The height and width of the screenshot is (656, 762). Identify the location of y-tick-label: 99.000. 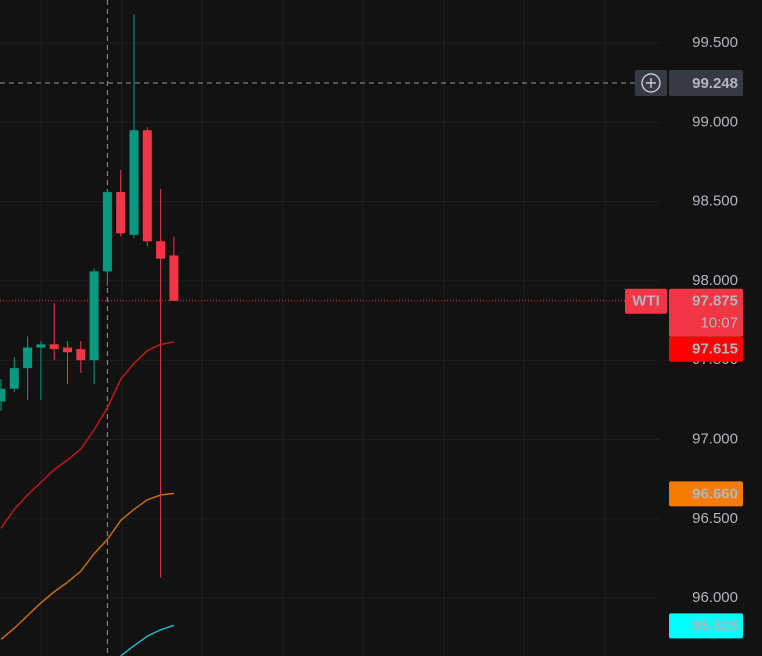
(715, 121).